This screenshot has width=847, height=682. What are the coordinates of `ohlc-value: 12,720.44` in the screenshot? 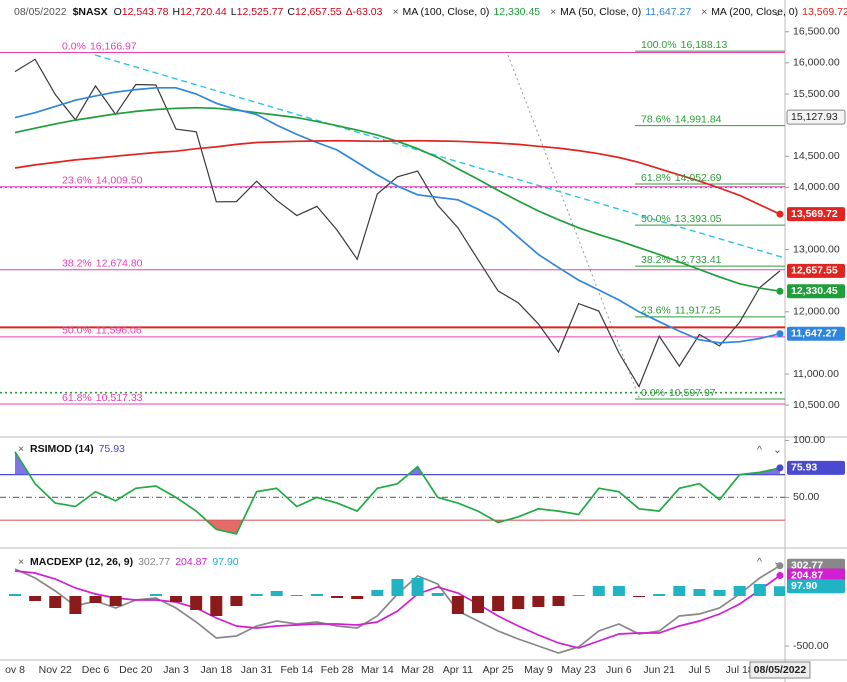 It's located at (203, 12).